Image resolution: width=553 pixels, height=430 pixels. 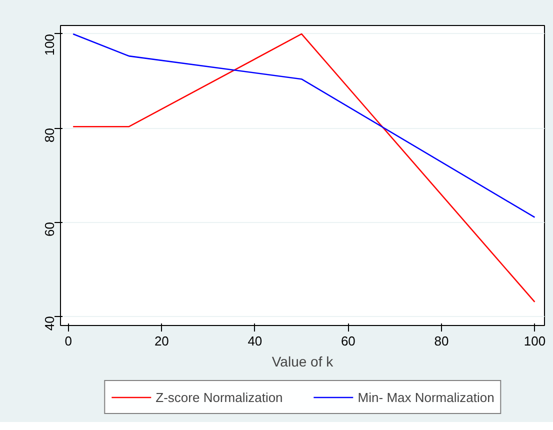 What do you see at coordinates (49, 135) in the screenshot?
I see `y-tick-label: 80` at bounding box center [49, 135].